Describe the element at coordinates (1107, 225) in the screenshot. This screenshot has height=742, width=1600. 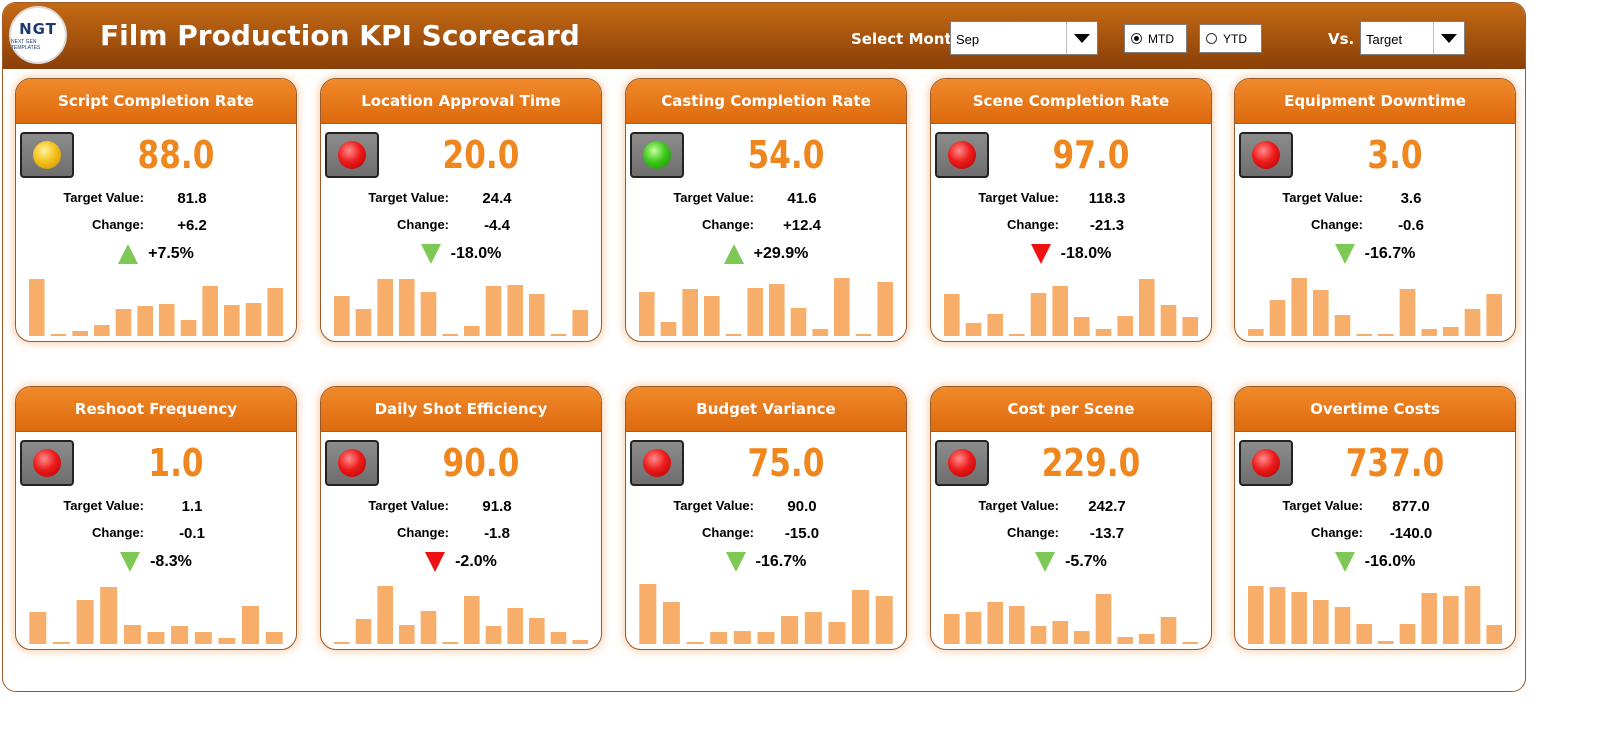
I see `change-value: -21.3` at that location.